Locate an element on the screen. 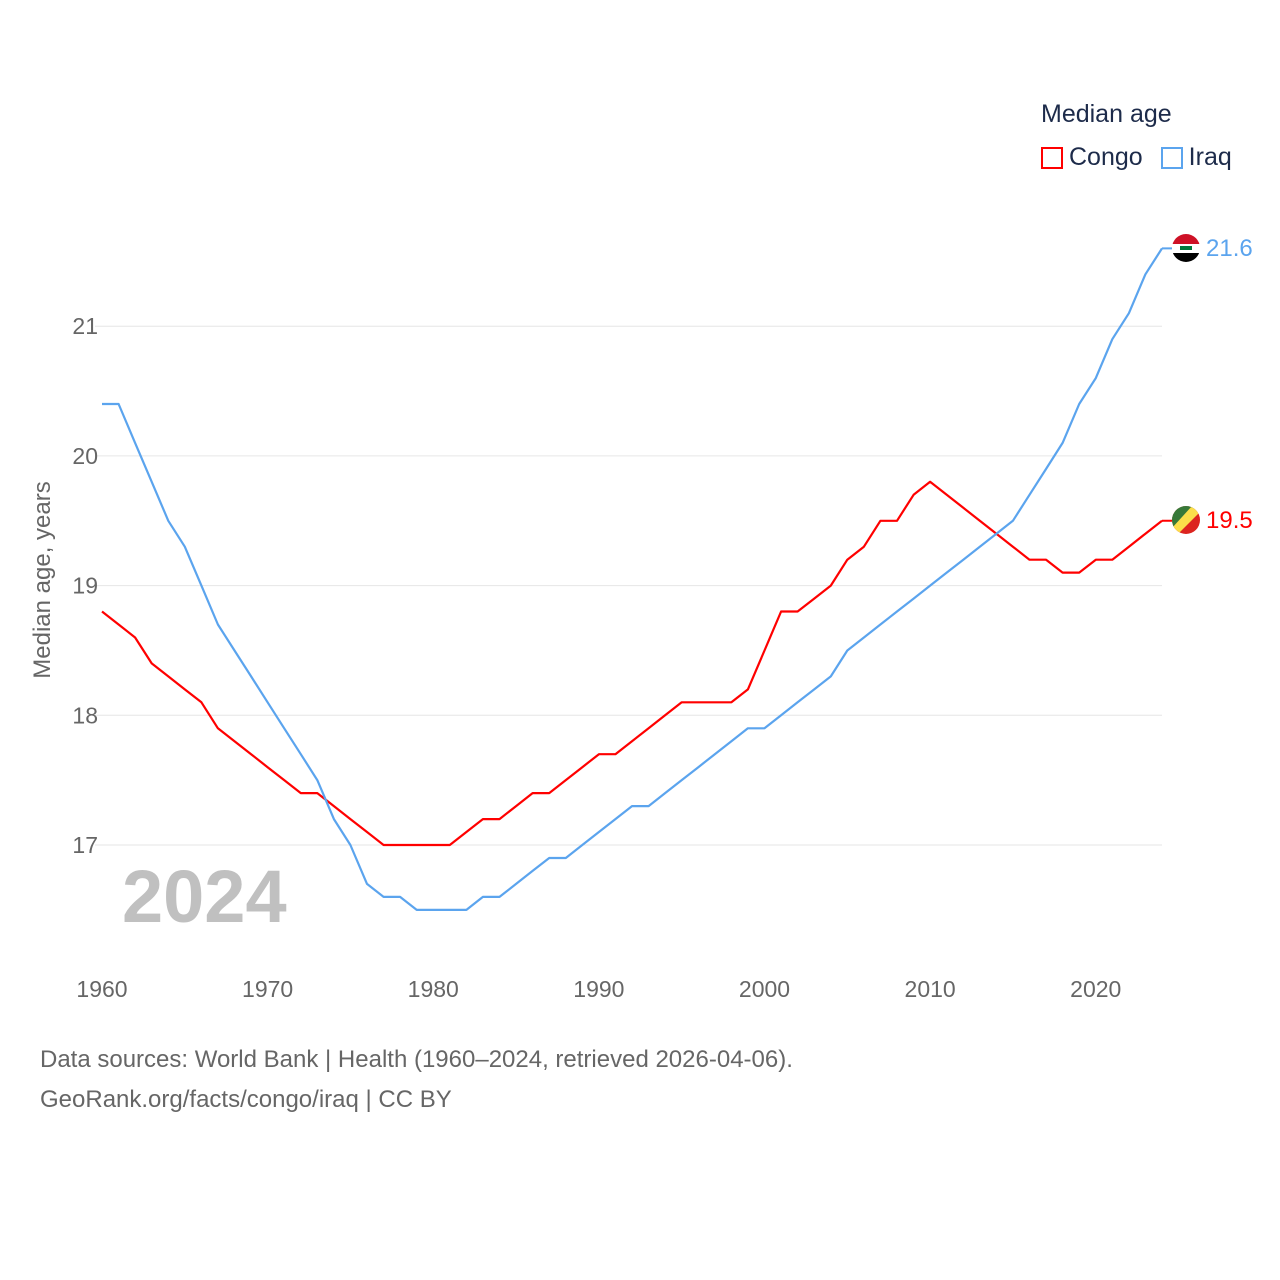 The width and height of the screenshot is (1280, 1280). legend-title: Median age is located at coordinates (1106, 114).